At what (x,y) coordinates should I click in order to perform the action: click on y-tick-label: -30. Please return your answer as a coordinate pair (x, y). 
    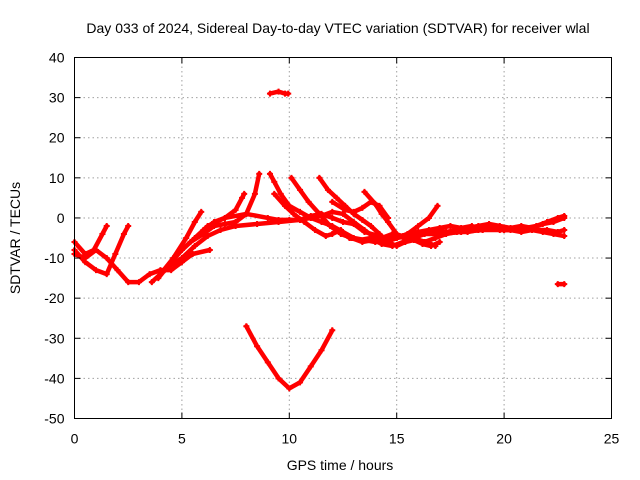
    Looking at the image, I should click on (54, 338).